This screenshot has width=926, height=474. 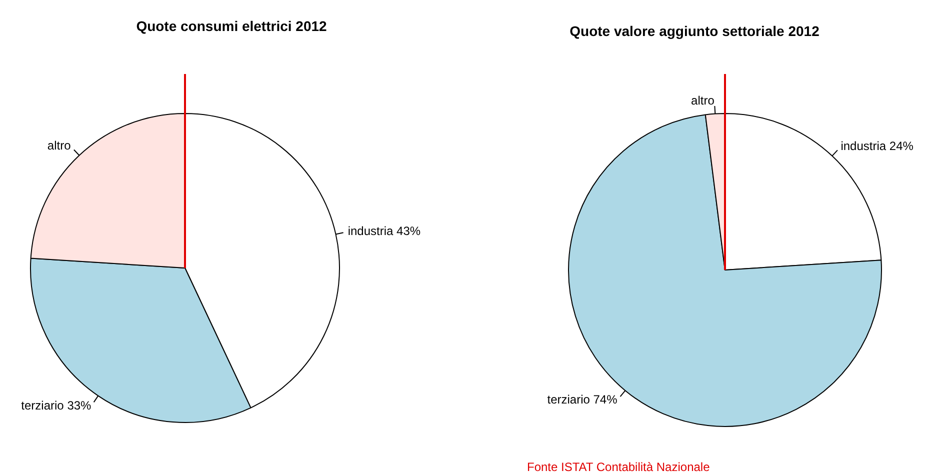 What do you see at coordinates (877, 146) in the screenshot?
I see `slice-label: industria 24%` at bounding box center [877, 146].